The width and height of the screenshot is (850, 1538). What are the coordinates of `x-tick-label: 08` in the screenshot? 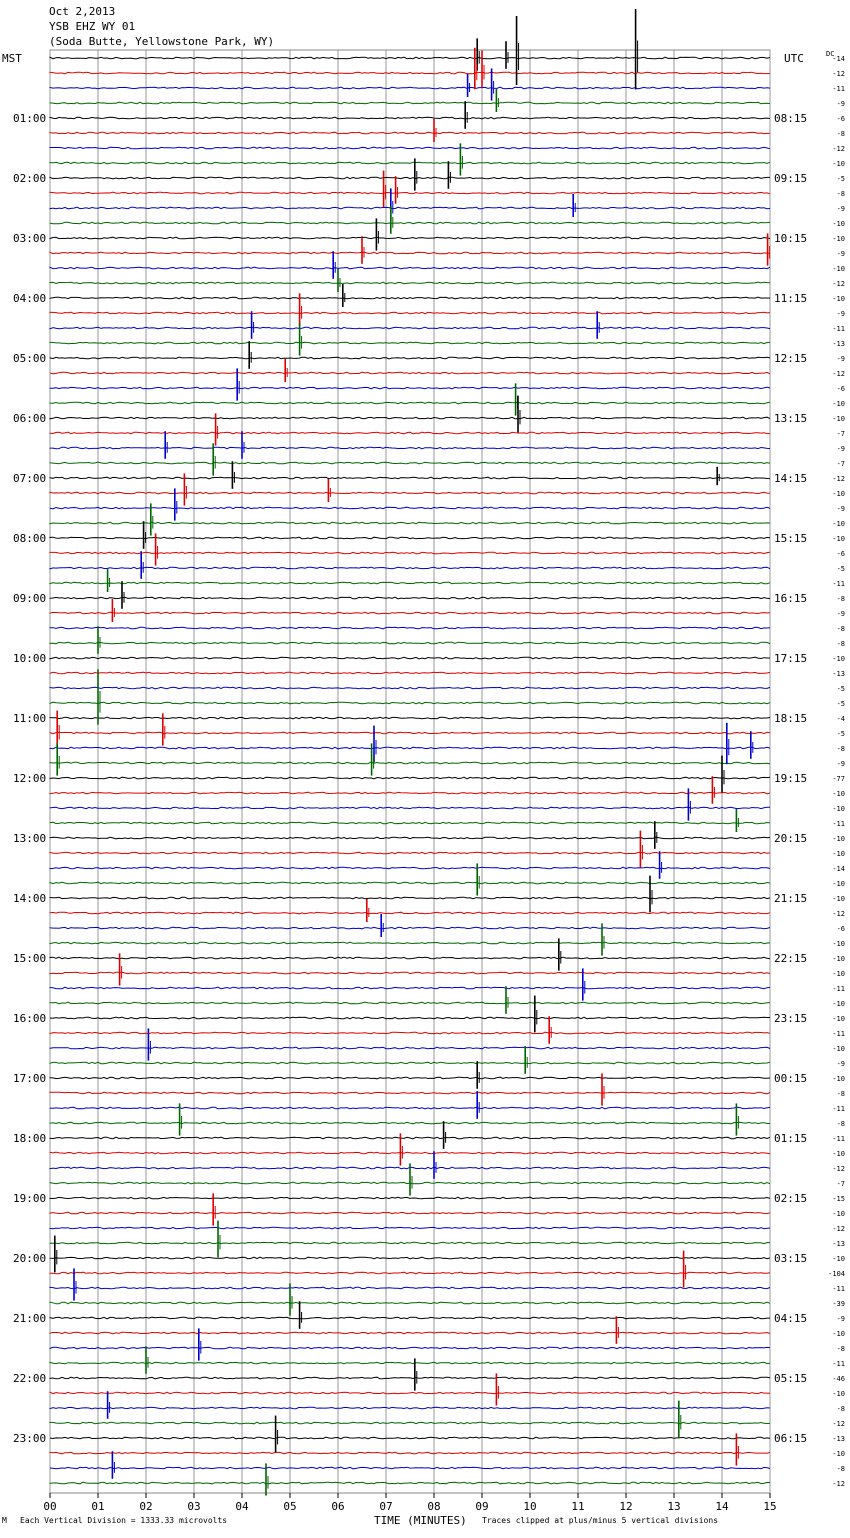 It's located at (433, 1506).